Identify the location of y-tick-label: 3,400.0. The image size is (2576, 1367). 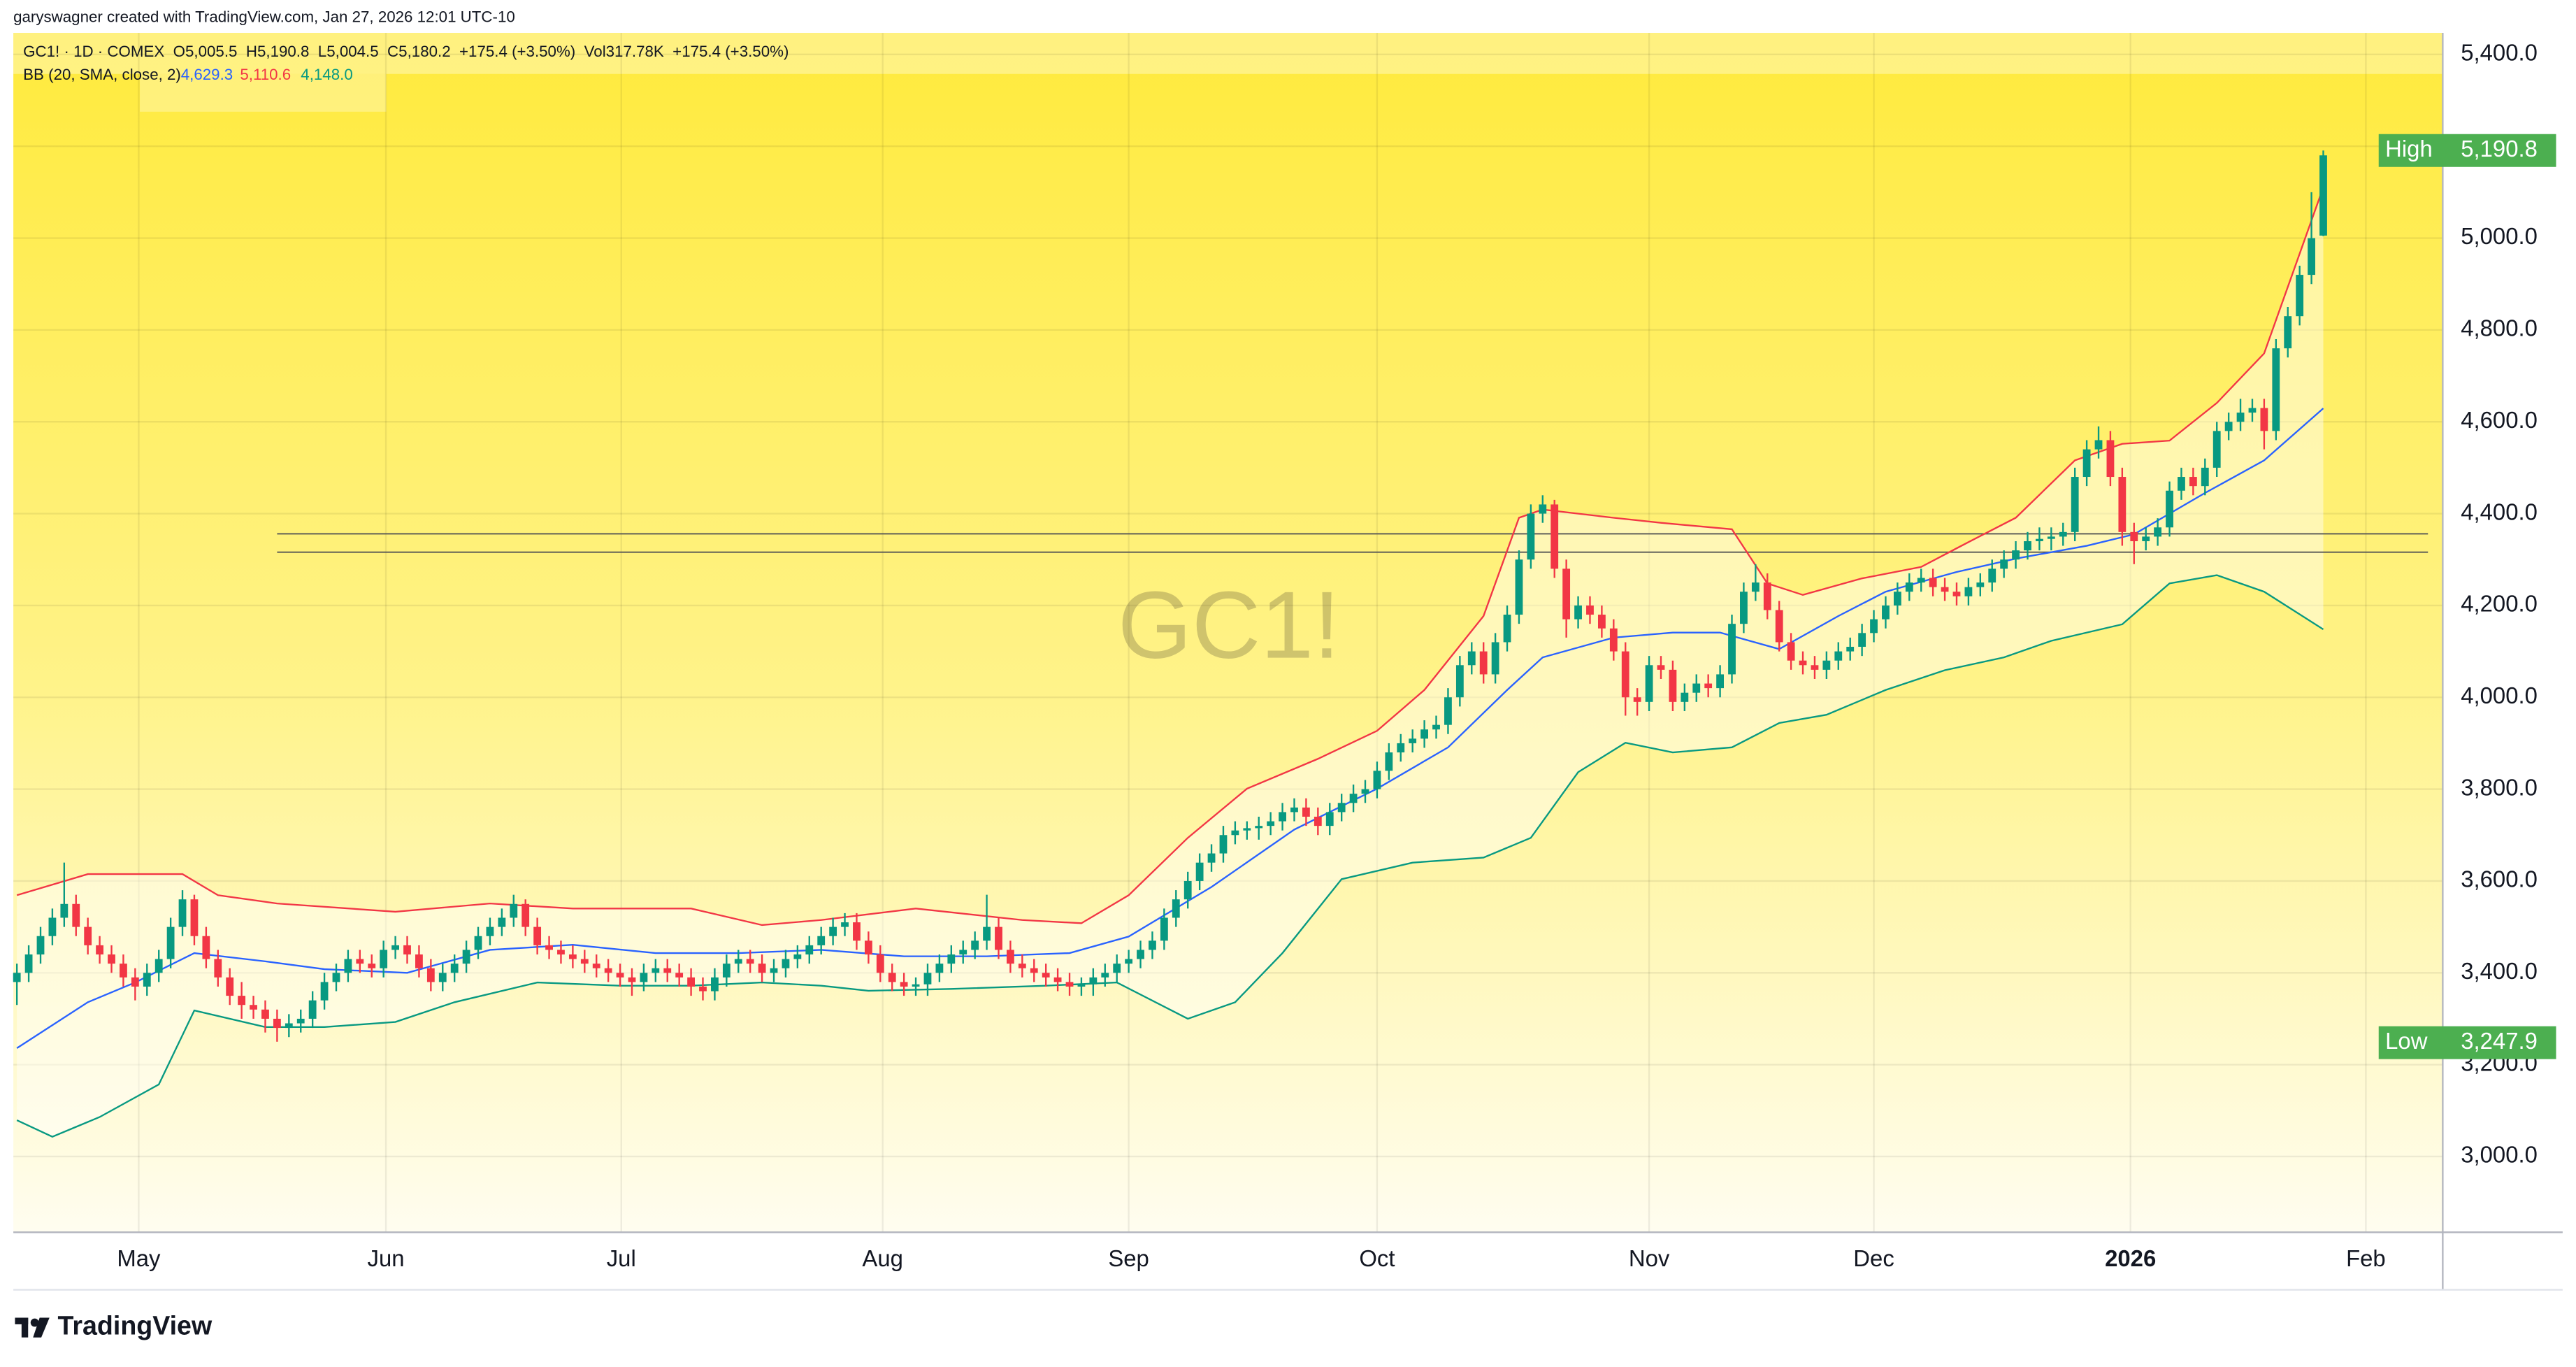
(2499, 971).